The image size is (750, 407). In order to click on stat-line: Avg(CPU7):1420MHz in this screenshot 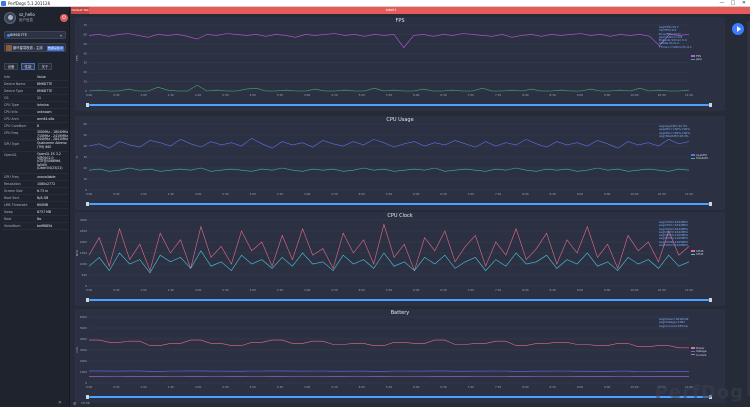, I will do `click(673, 245)`.